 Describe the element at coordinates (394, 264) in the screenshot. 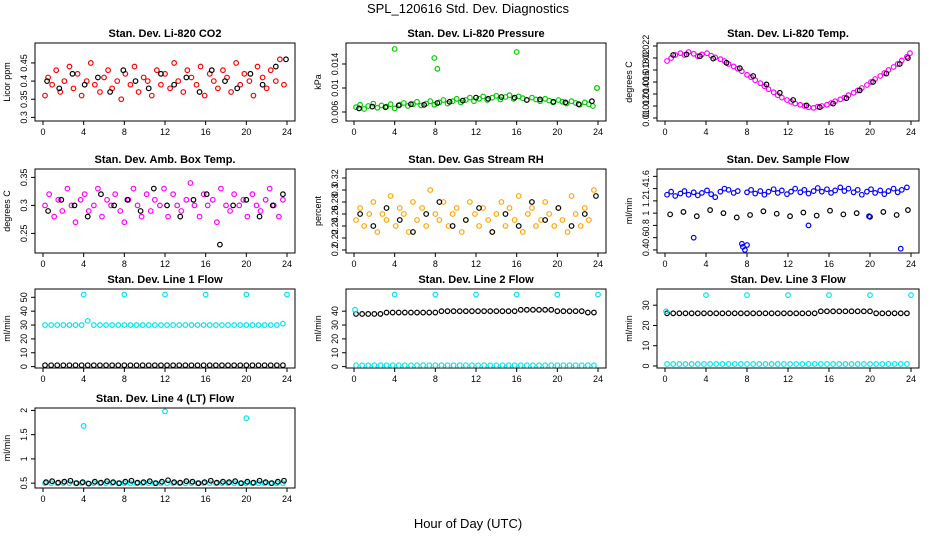

I see `x-tick-label: 4` at that location.